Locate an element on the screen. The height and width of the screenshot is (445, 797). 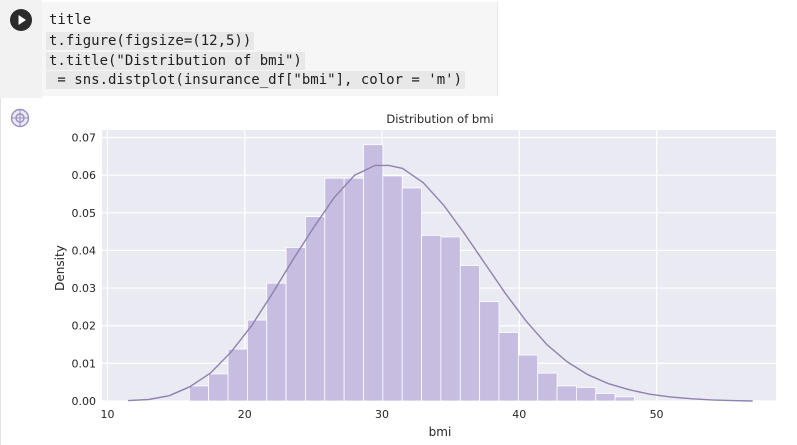
run-cell-button is located at coordinates (21, 20).